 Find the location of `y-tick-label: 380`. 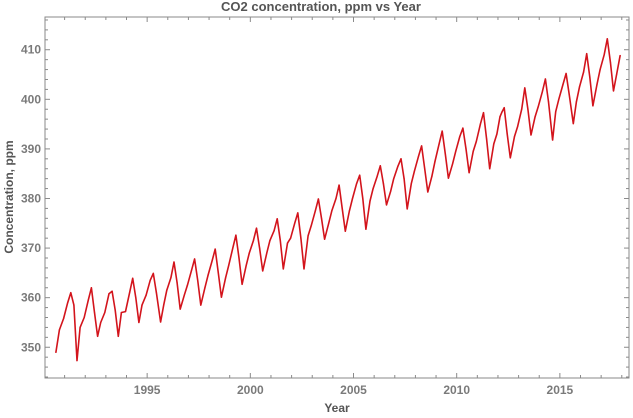

y-tick-label: 380 is located at coordinates (31, 198).